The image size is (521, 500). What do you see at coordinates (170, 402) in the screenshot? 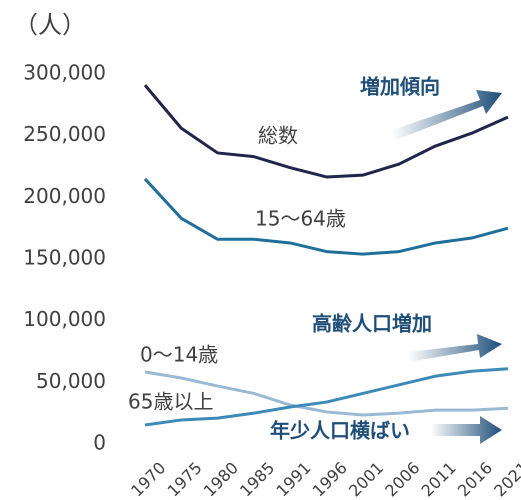
I see `series-label: 65歳以上` at bounding box center [170, 402].